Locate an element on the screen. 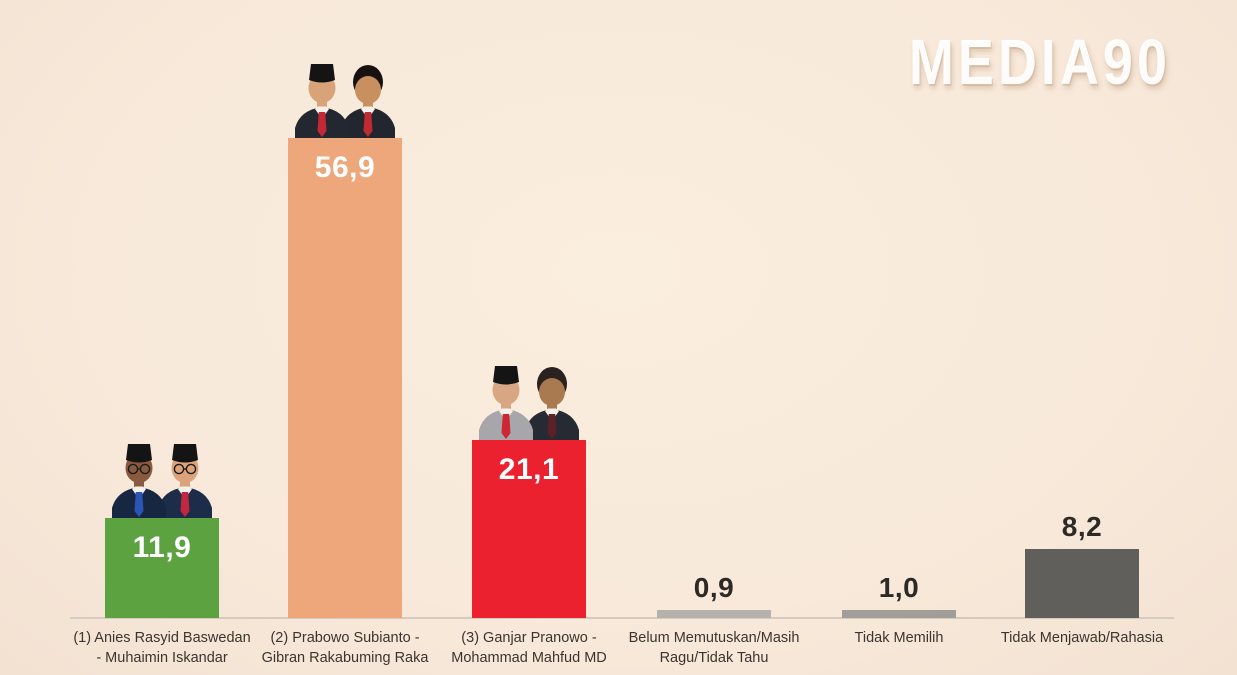 The image size is (1237, 675). candidate-muhaimin-iskandar is located at coordinates (185, 481).